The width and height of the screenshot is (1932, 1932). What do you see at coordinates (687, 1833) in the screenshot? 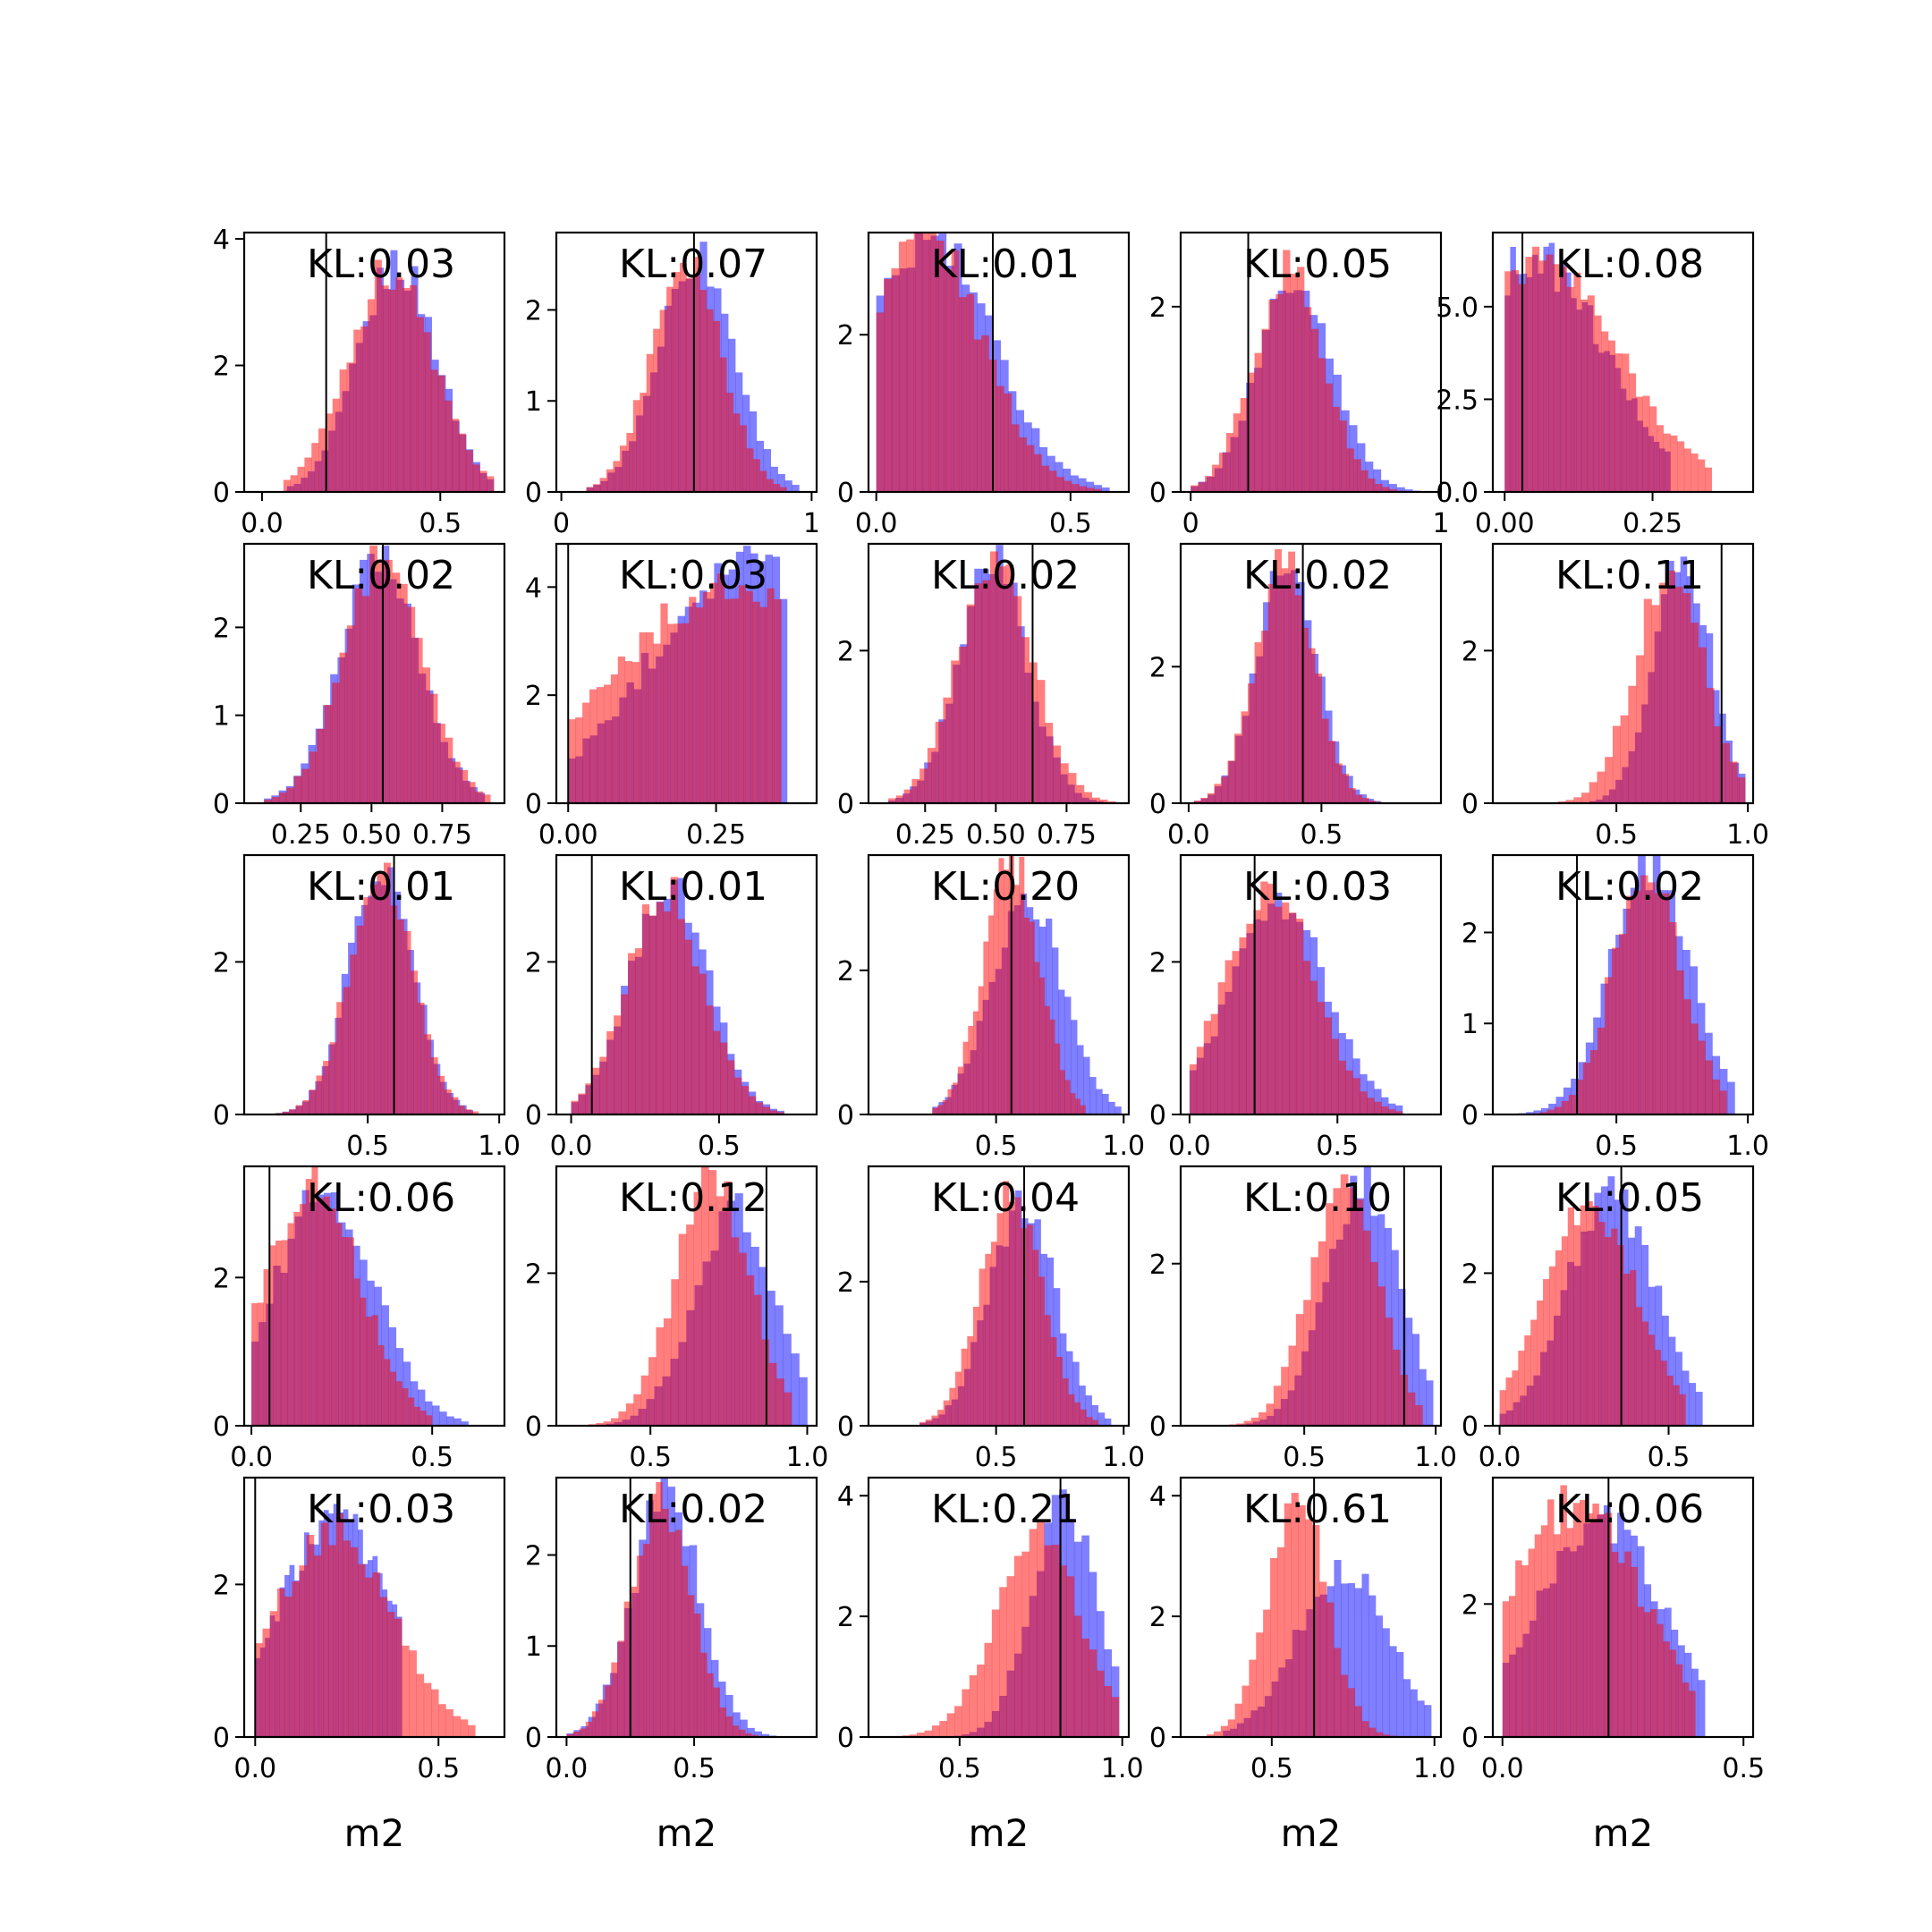
I see `x-axis-label: m2` at bounding box center [687, 1833].